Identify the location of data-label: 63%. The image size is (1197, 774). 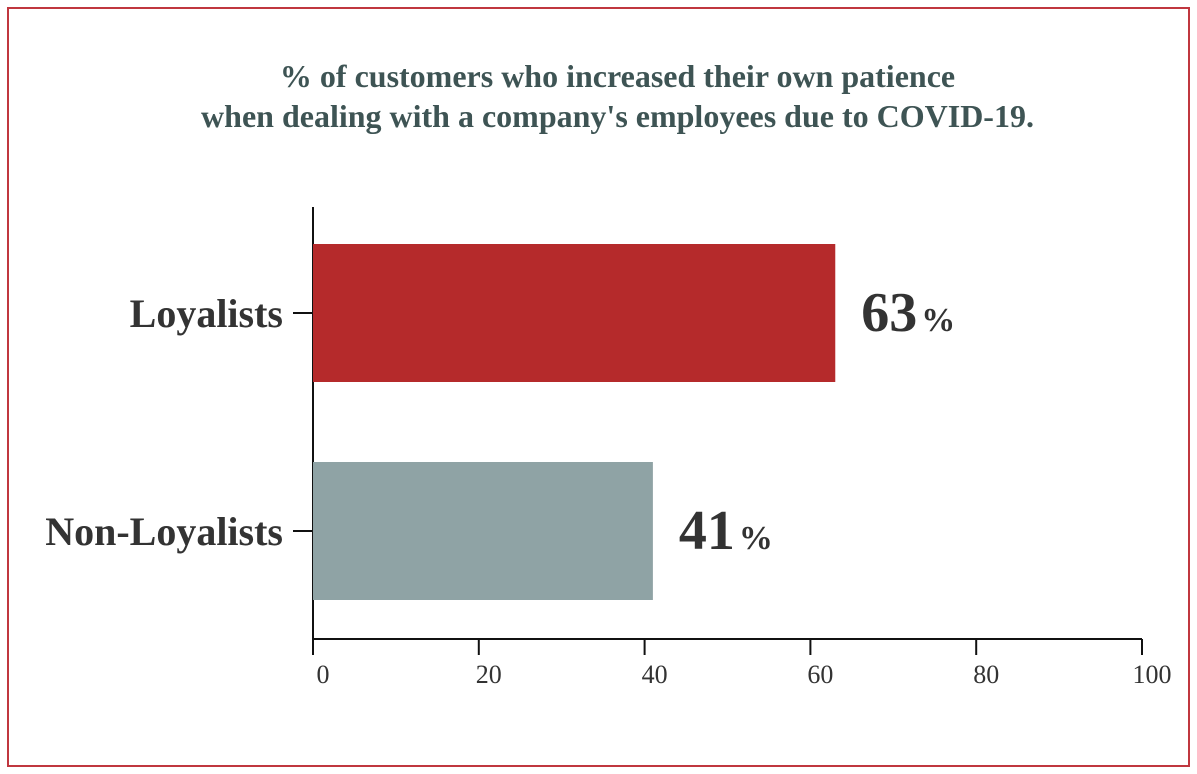
(908, 313).